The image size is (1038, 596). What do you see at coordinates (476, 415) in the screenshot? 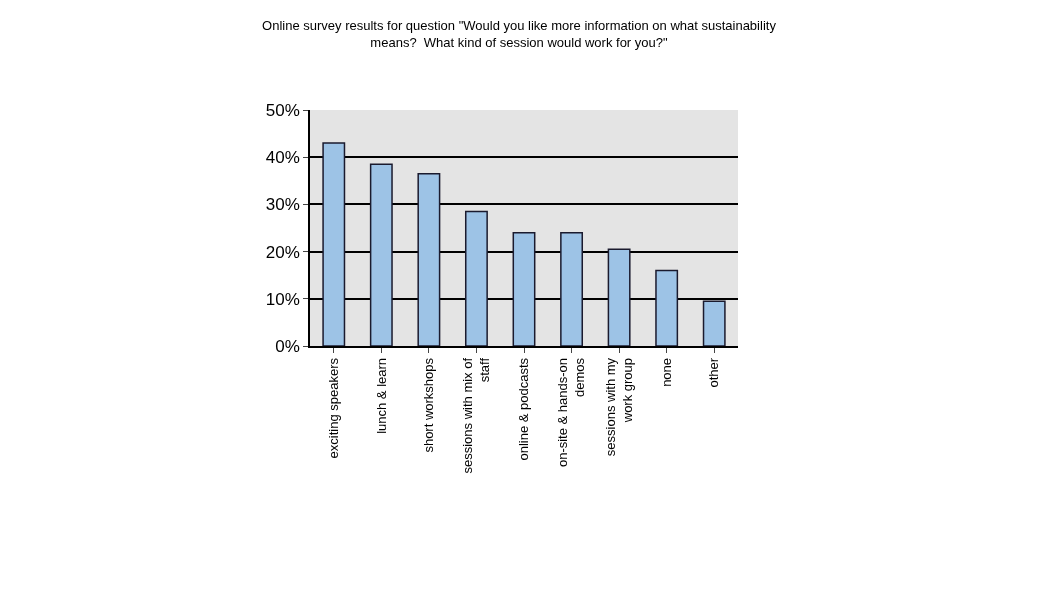
I see `x-tick-label: sessions with mix of staff` at bounding box center [476, 415].